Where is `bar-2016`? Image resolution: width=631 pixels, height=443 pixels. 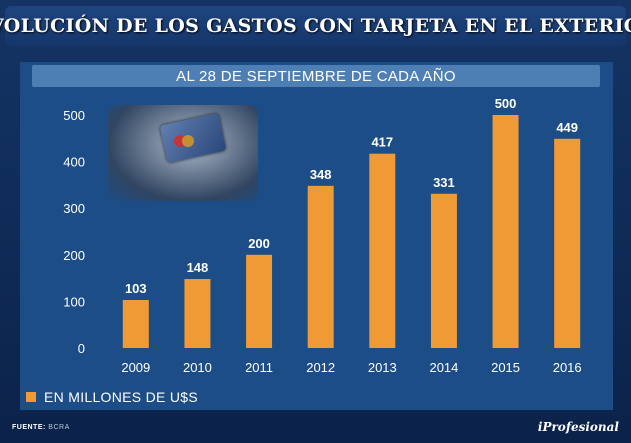 bar-2016 is located at coordinates (567, 243).